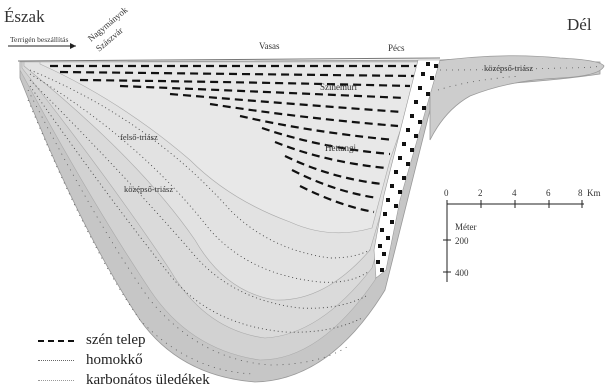  I want to click on south-label: Dél, so click(579, 24).